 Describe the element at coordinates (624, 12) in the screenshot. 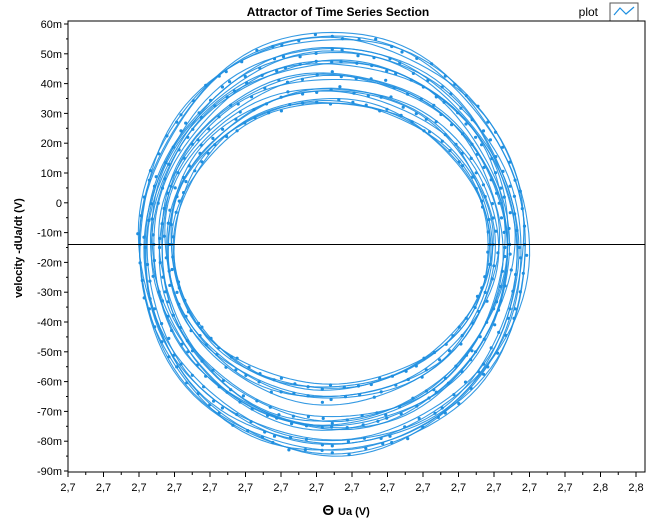

I see `legend-swatch` at that location.